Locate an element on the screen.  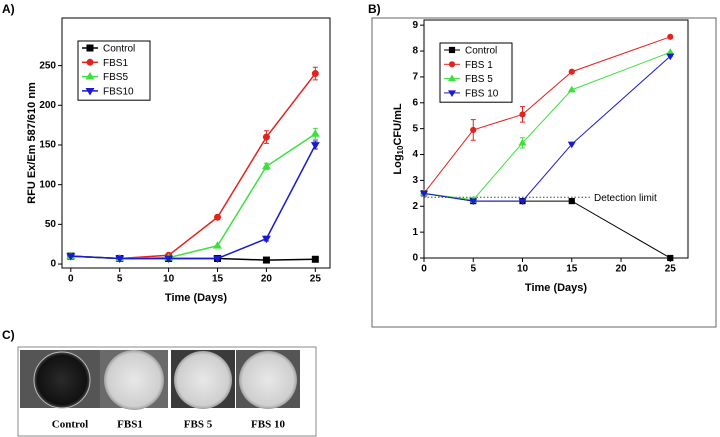
y-axis-label-part: 10 is located at coordinates (400, 149).